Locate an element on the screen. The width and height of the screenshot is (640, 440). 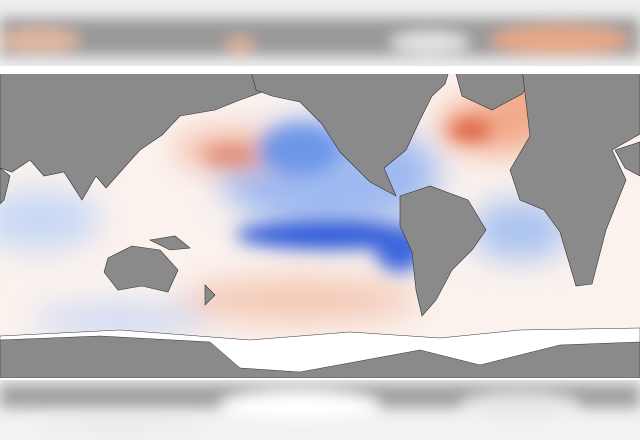
north-america is located at coordinates (350, 132).